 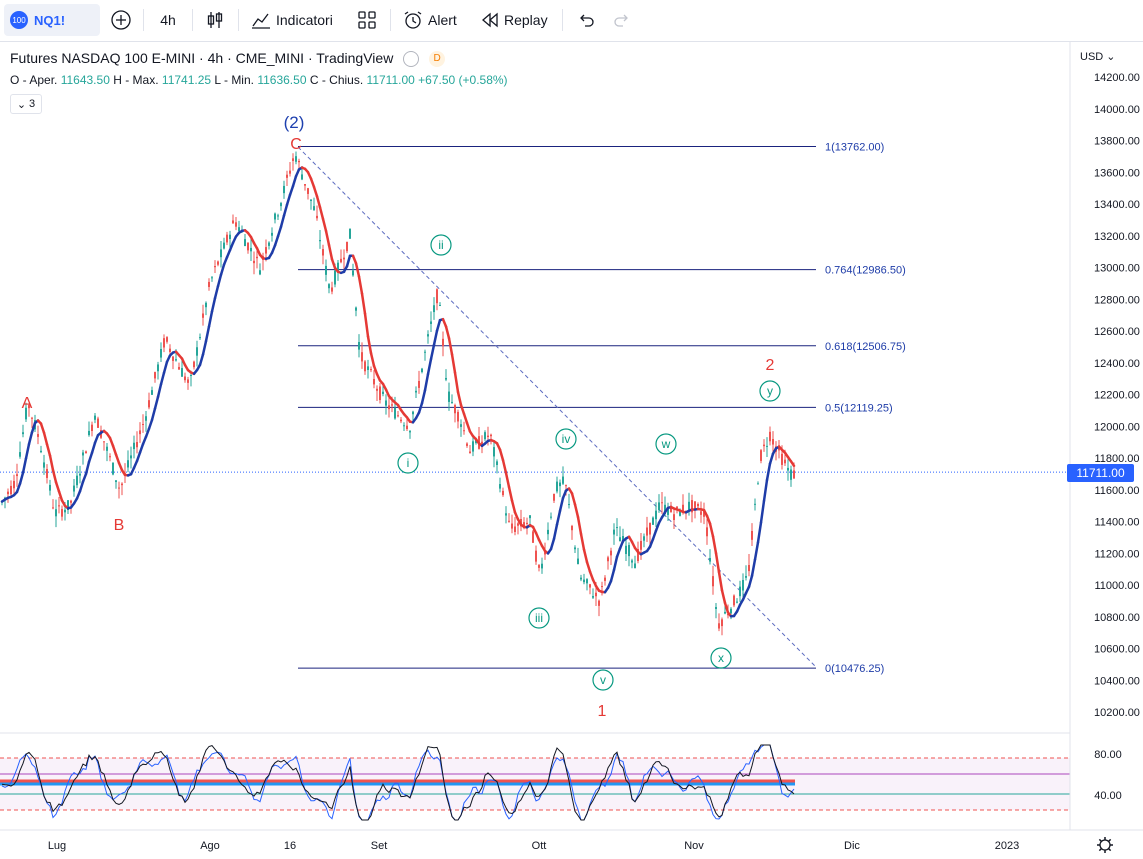 What do you see at coordinates (1098, 56) in the screenshot?
I see `currency-selector: USD ⌄` at bounding box center [1098, 56].